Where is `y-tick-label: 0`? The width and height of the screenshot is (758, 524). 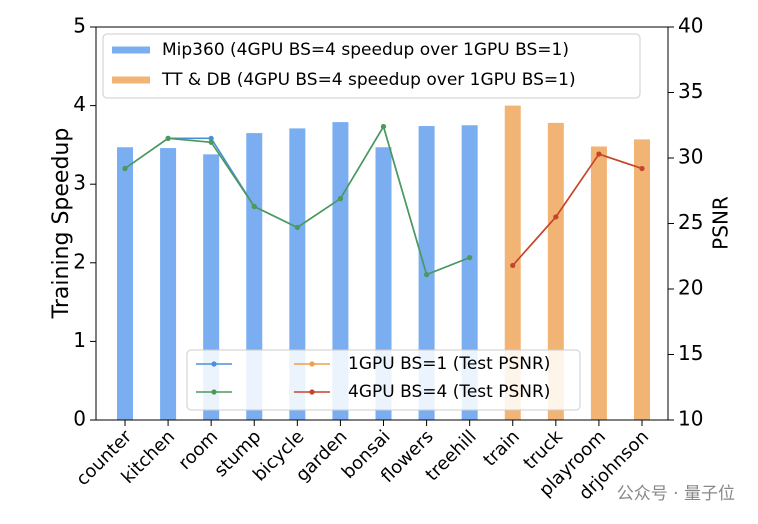
y-tick-label: 0 is located at coordinates (79, 419).